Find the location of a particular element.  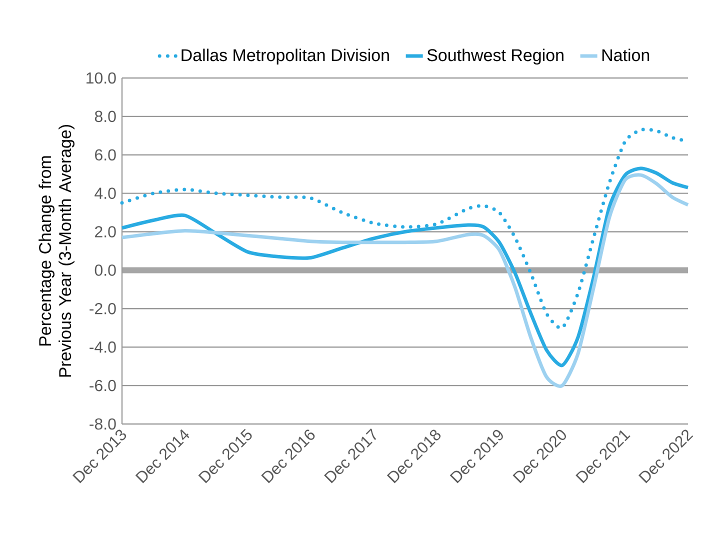

legend-label: Dallas Metropolitan Division is located at coordinates (285, 56).